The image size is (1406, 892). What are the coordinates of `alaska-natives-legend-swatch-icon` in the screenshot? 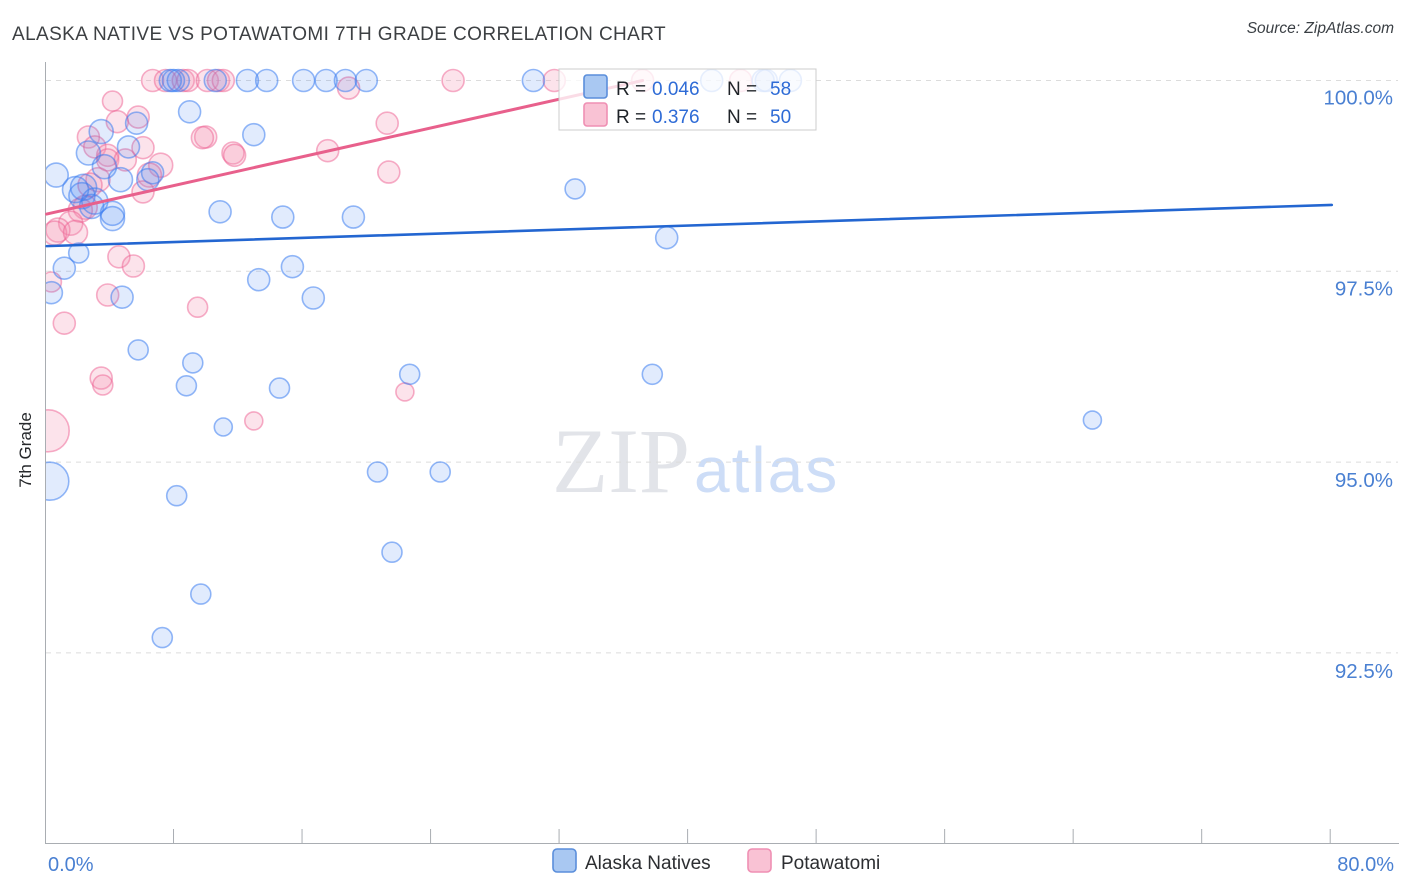 It's located at (564, 860).